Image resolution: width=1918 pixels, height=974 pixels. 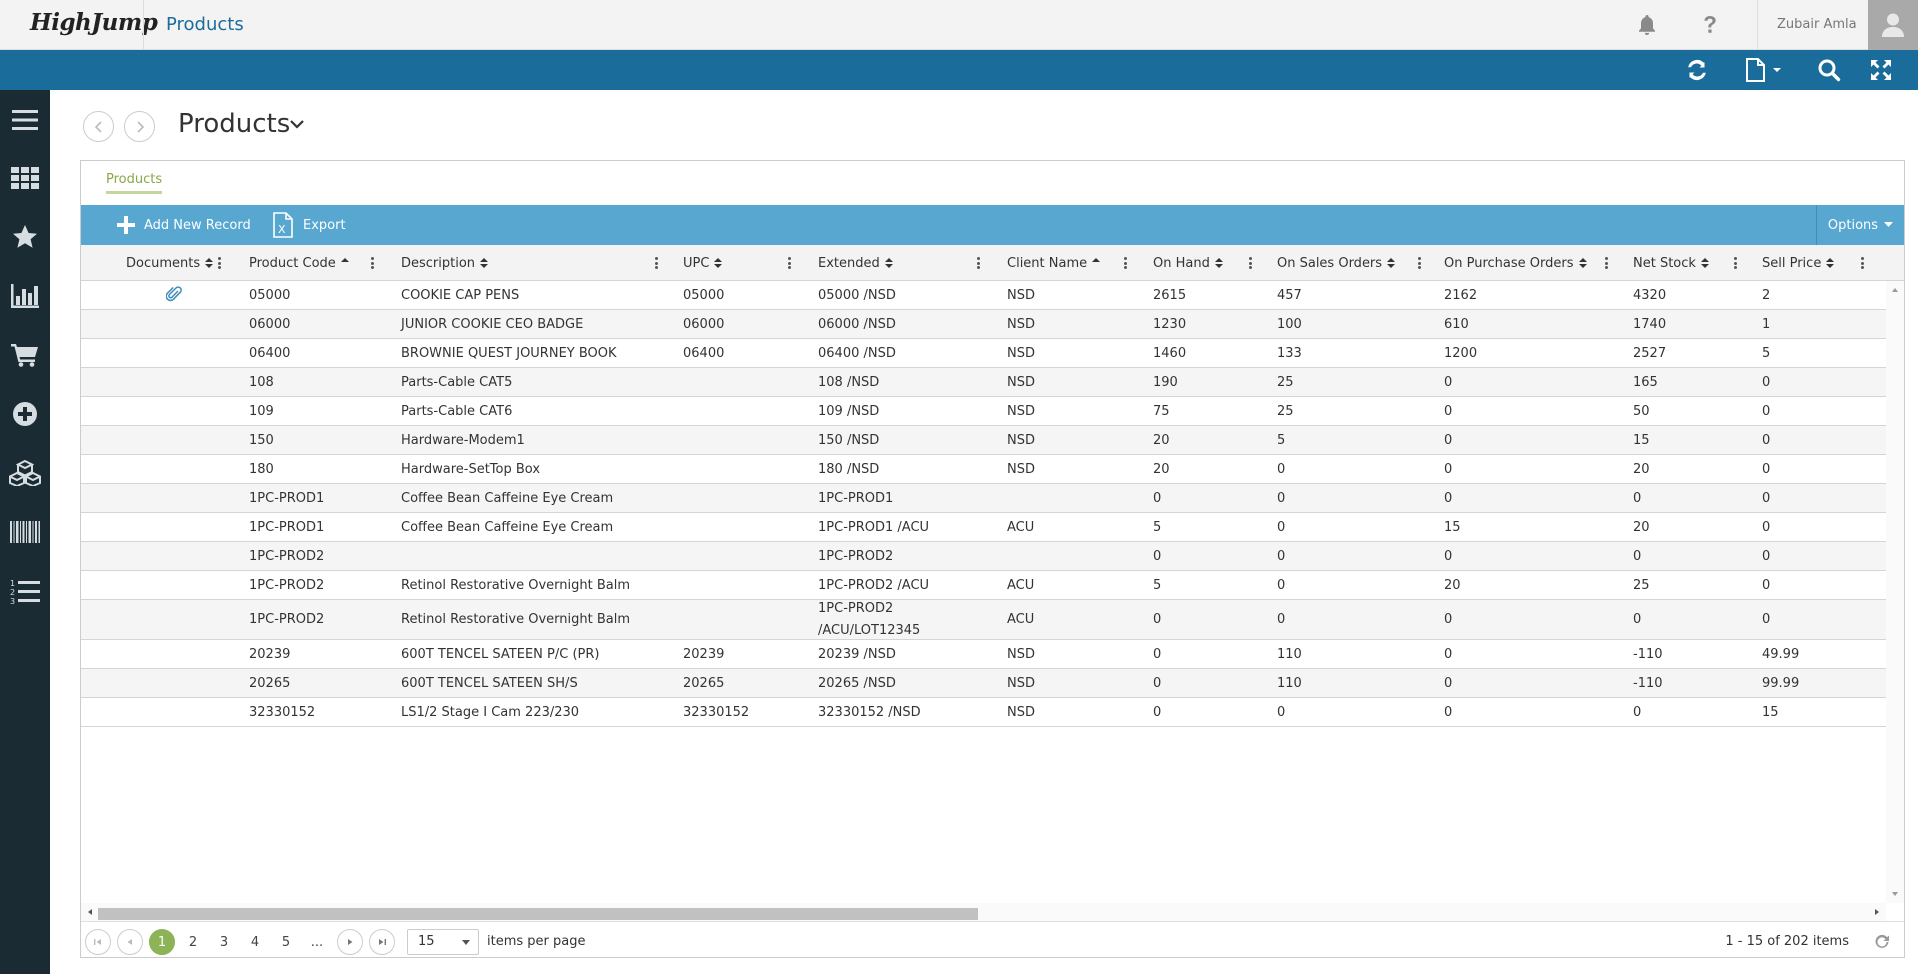 What do you see at coordinates (130, 942) in the screenshot?
I see `prev-page-button` at bounding box center [130, 942].